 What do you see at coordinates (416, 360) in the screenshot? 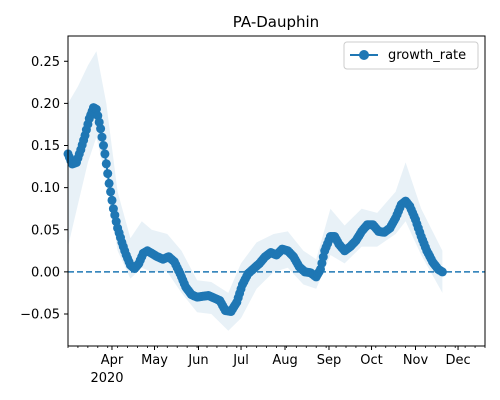
I see `x-tick-label: Nov` at bounding box center [416, 360].